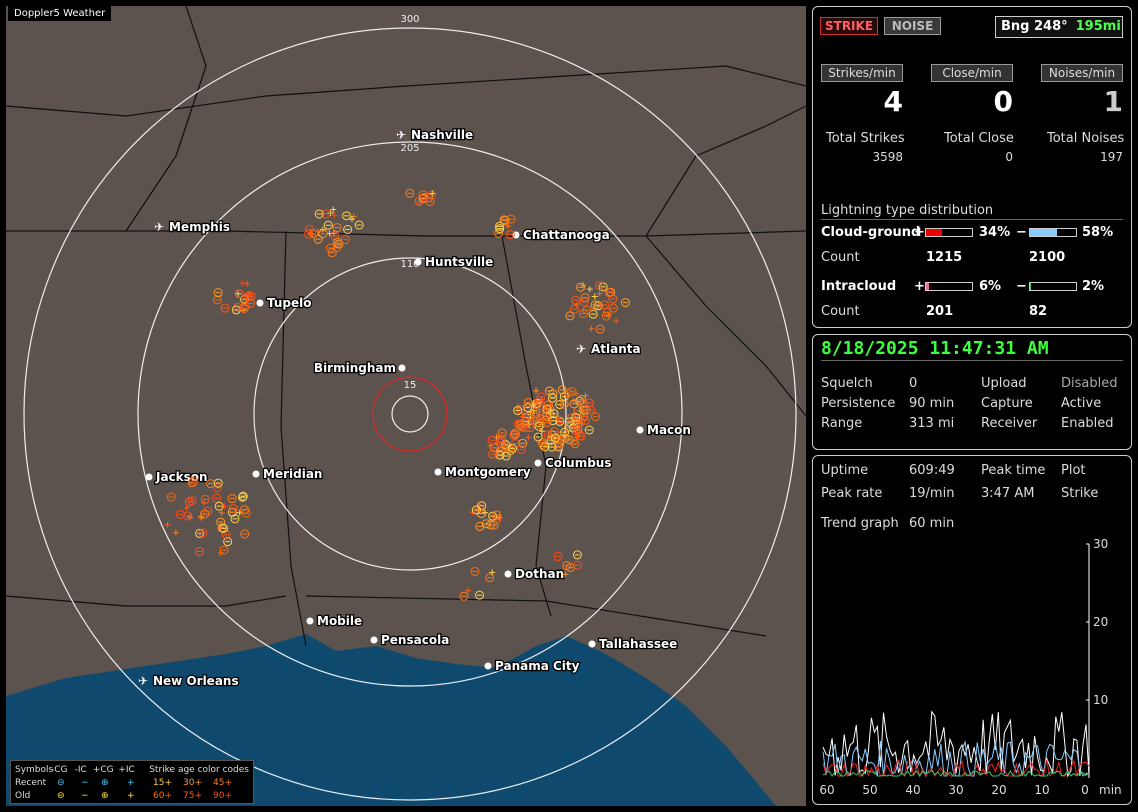 The width and height of the screenshot is (1138, 812). I want to click on recent-pos-cg-icon: ⊕, so click(105, 782).